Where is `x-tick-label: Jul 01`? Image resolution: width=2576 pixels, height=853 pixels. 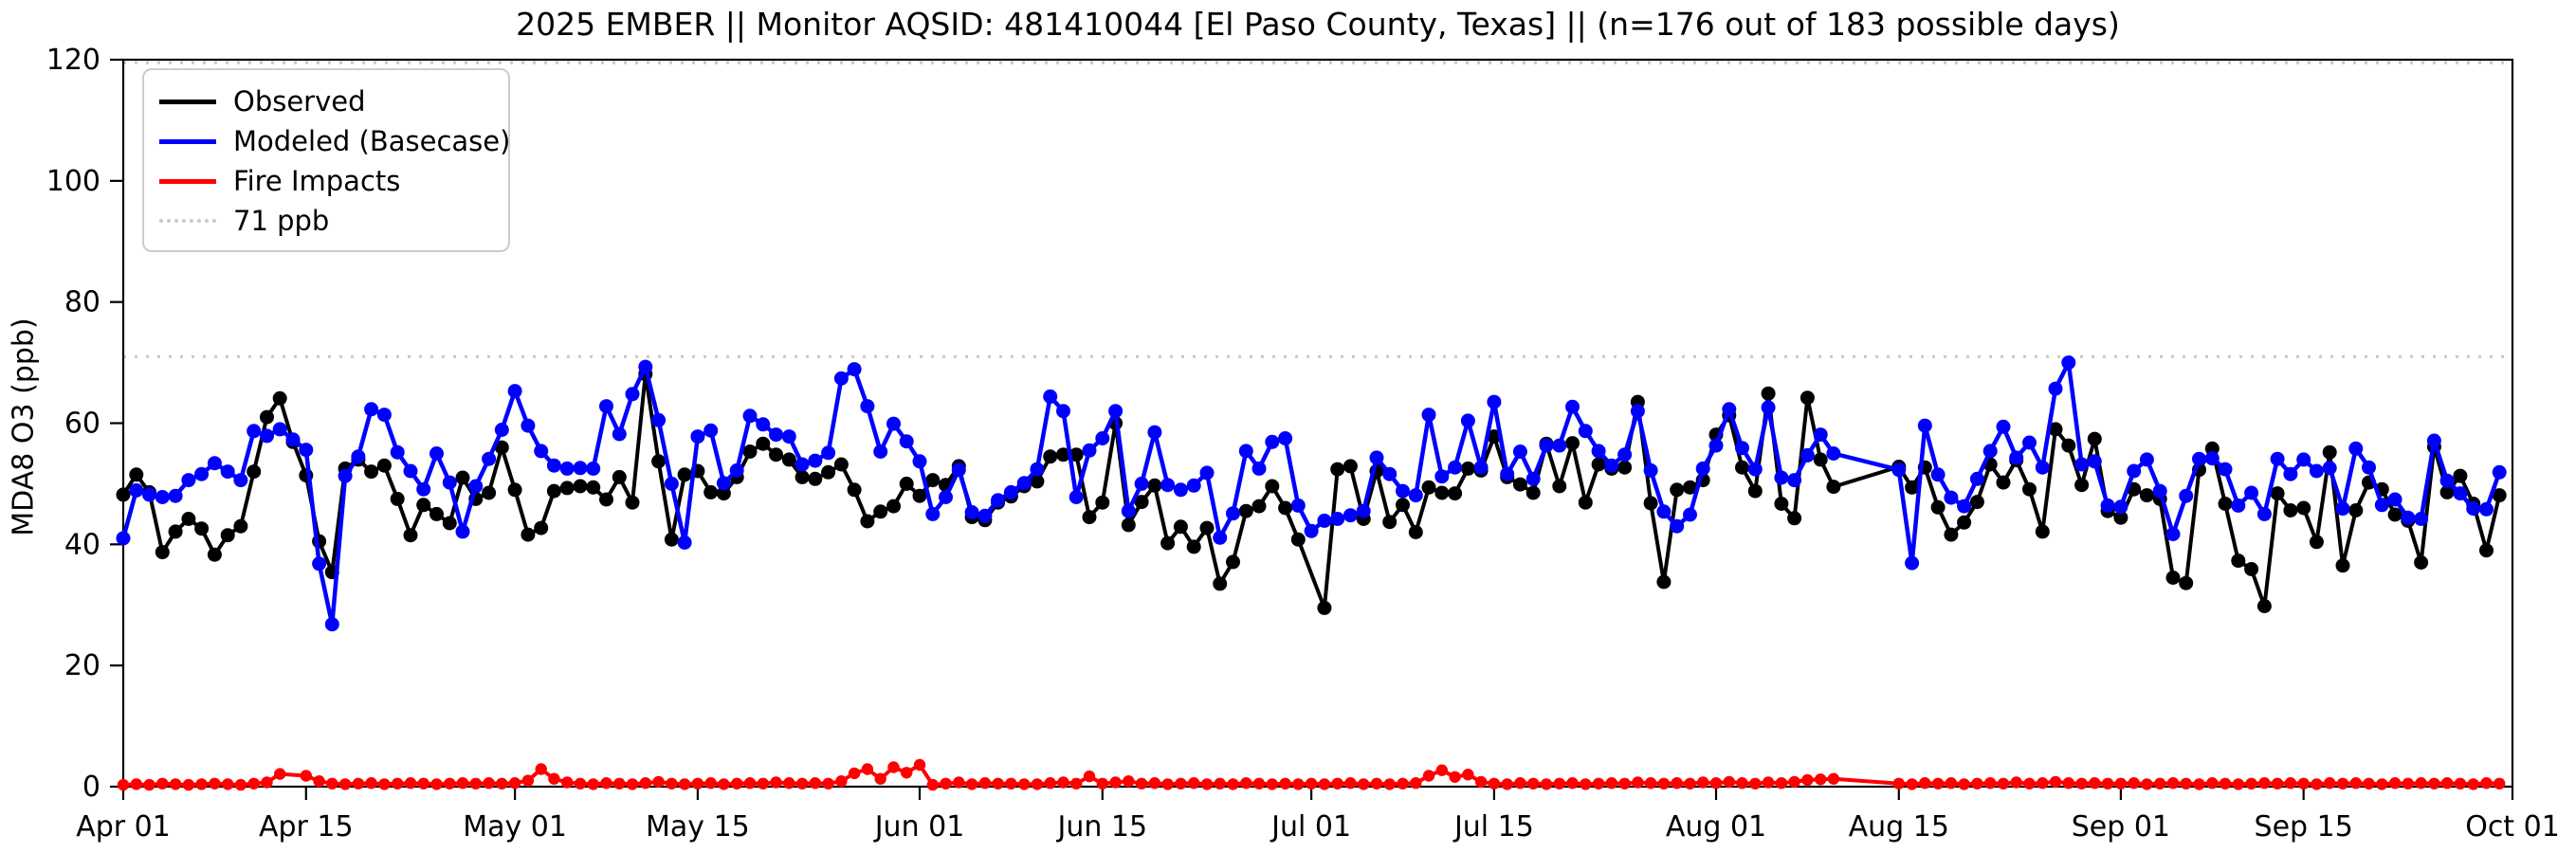 x-tick-label: Jul 01 is located at coordinates (1310, 827).